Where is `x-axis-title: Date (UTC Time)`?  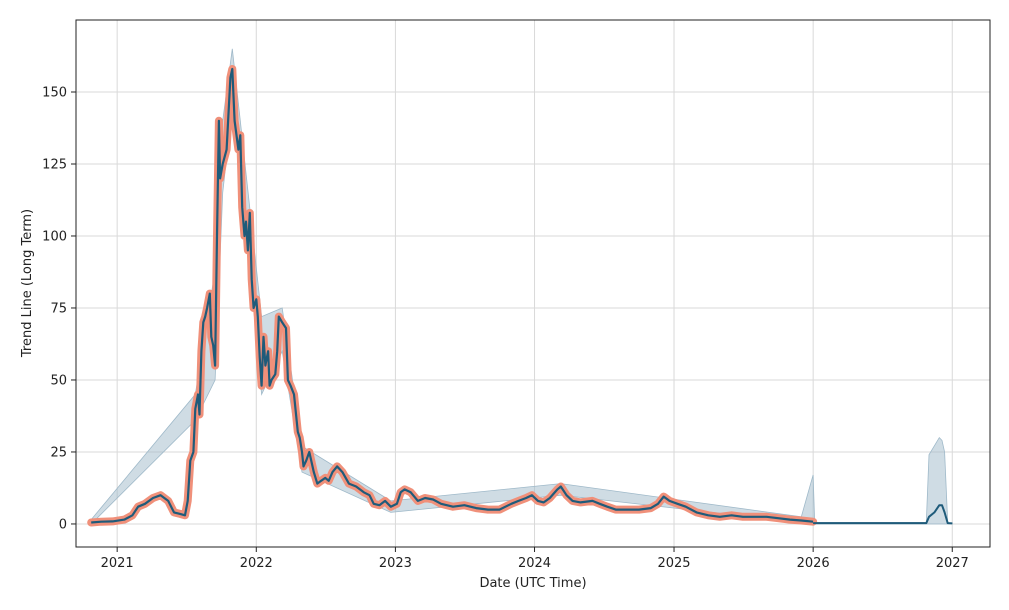 x-axis-title: Date (UTC Time) is located at coordinates (532, 583).